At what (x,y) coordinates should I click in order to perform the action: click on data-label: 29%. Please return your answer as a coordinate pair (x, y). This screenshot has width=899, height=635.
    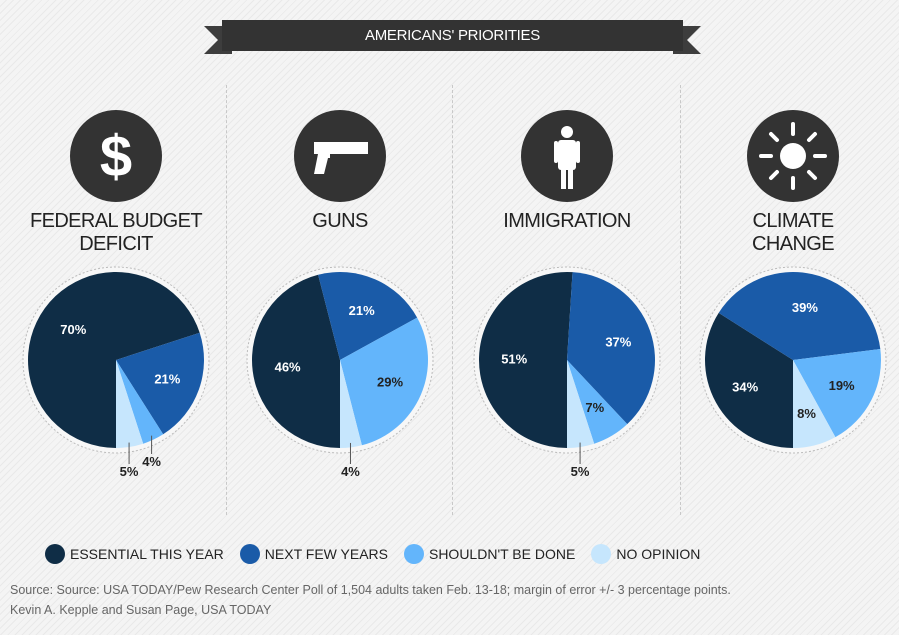
    Looking at the image, I should click on (390, 382).